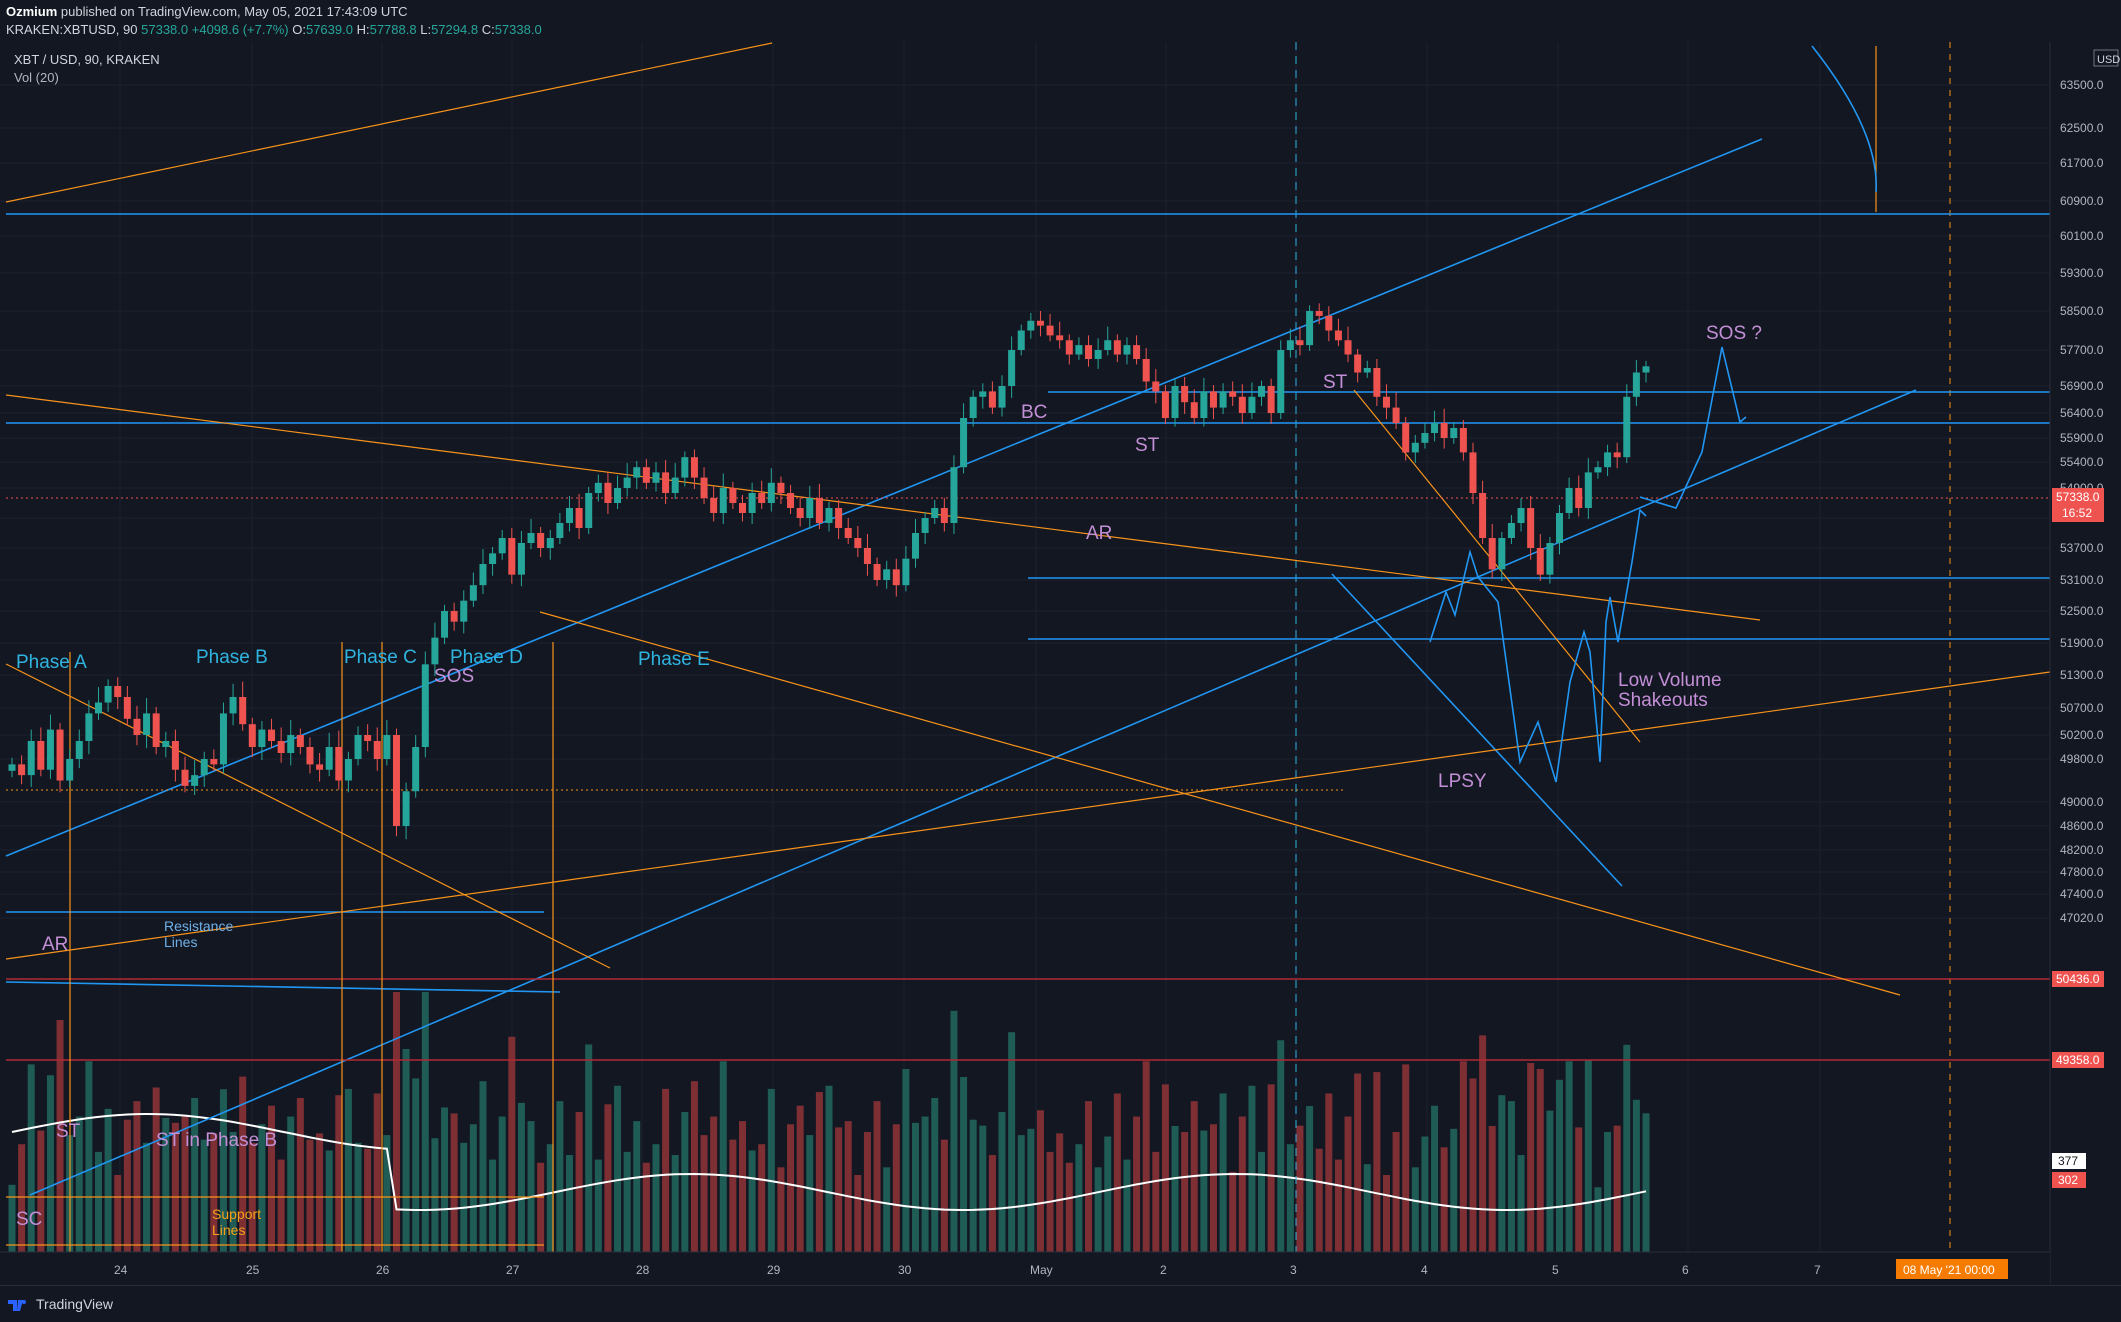 The width and height of the screenshot is (2121, 1322). I want to click on time-tick: 29, so click(774, 1270).